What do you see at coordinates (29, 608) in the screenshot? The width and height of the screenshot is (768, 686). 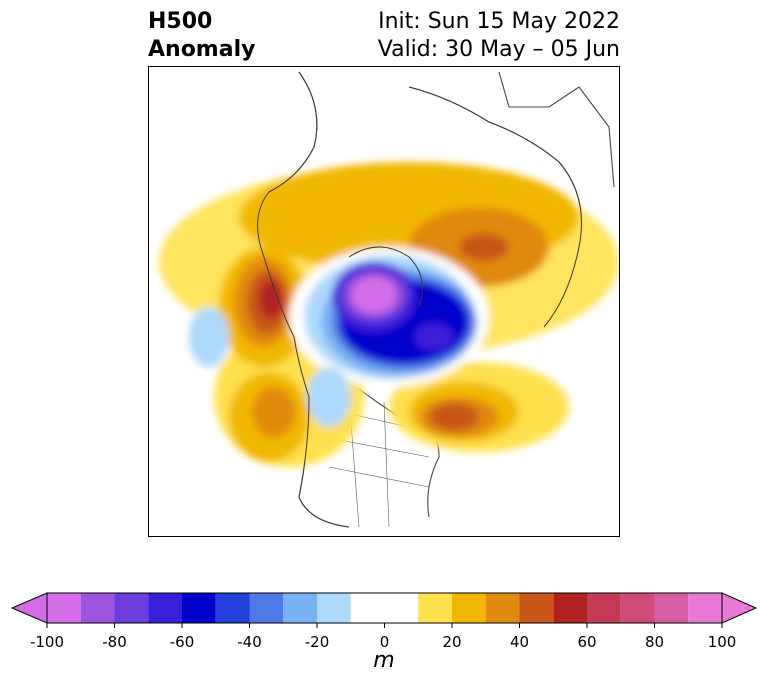 I see `colorbar-low-extend` at bounding box center [29, 608].